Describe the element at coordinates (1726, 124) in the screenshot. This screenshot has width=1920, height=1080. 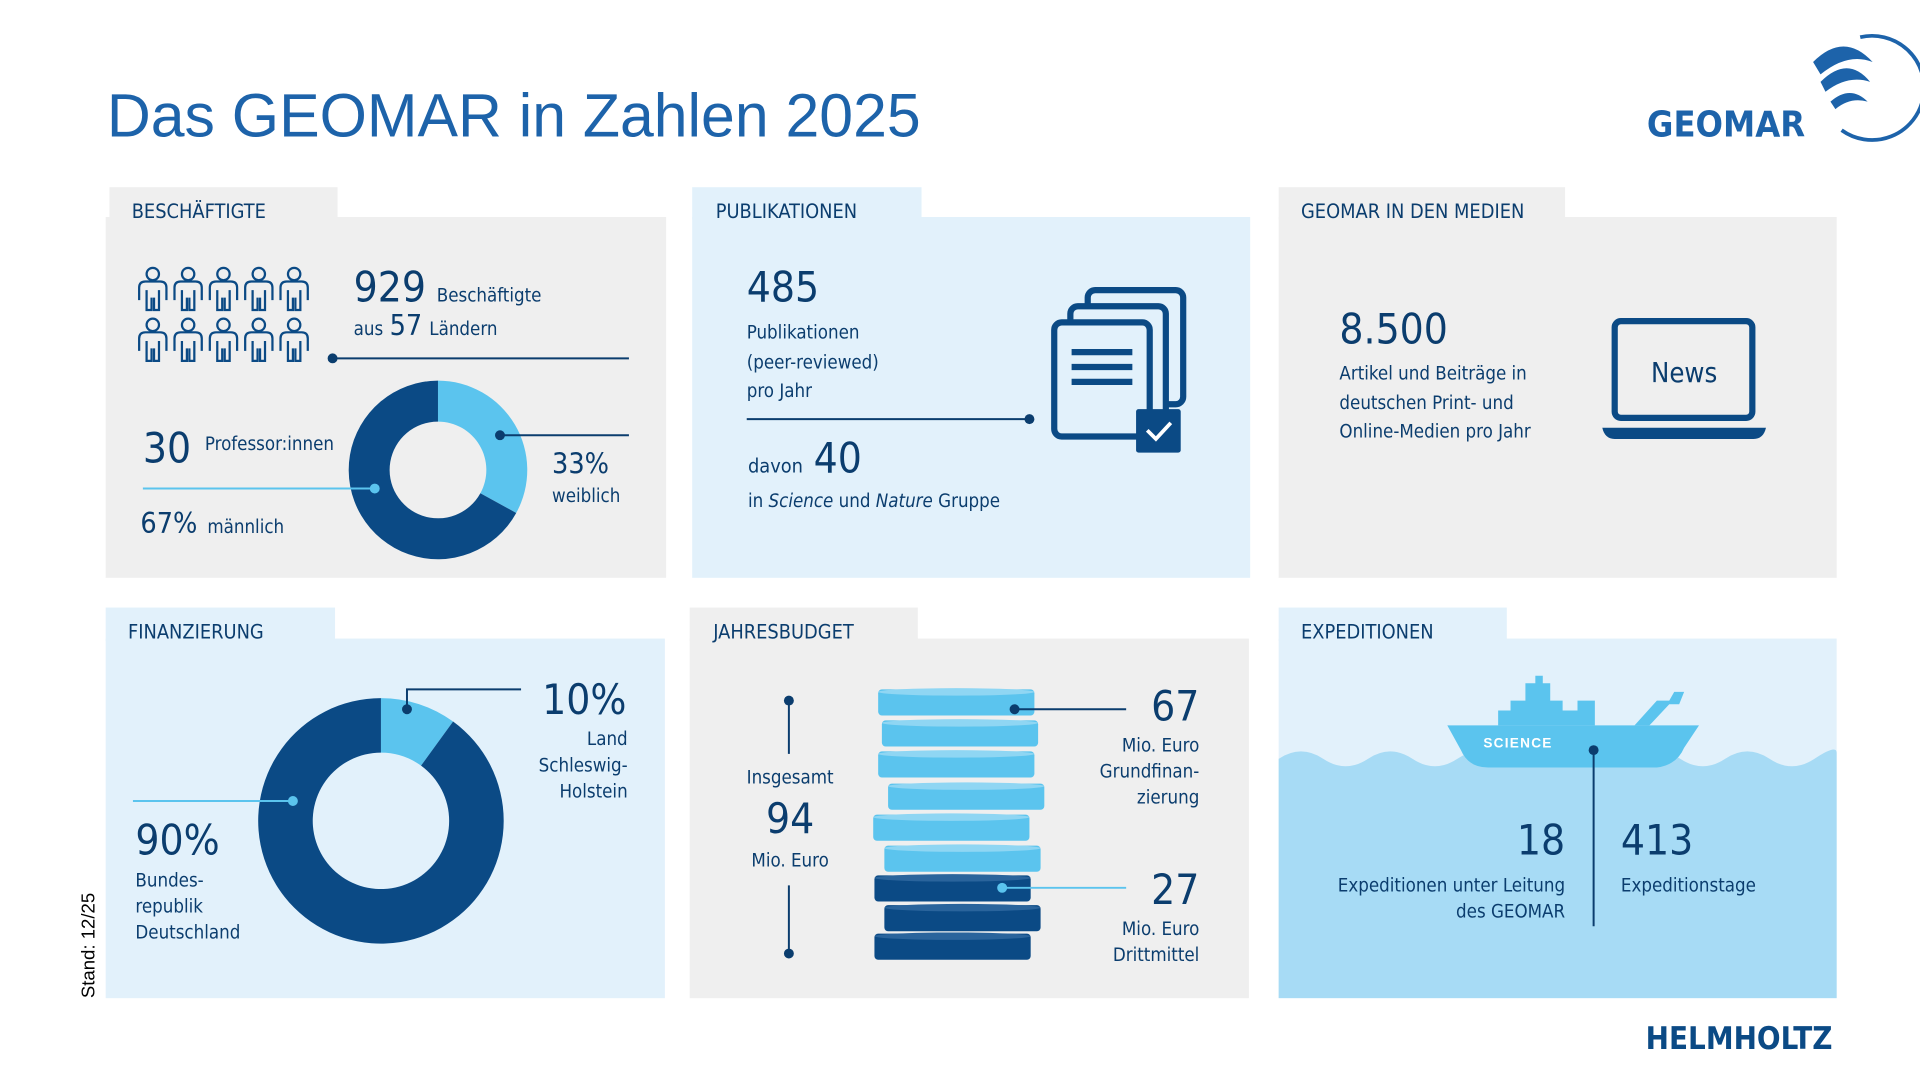
I see `logo-text: GEOMAR` at that location.